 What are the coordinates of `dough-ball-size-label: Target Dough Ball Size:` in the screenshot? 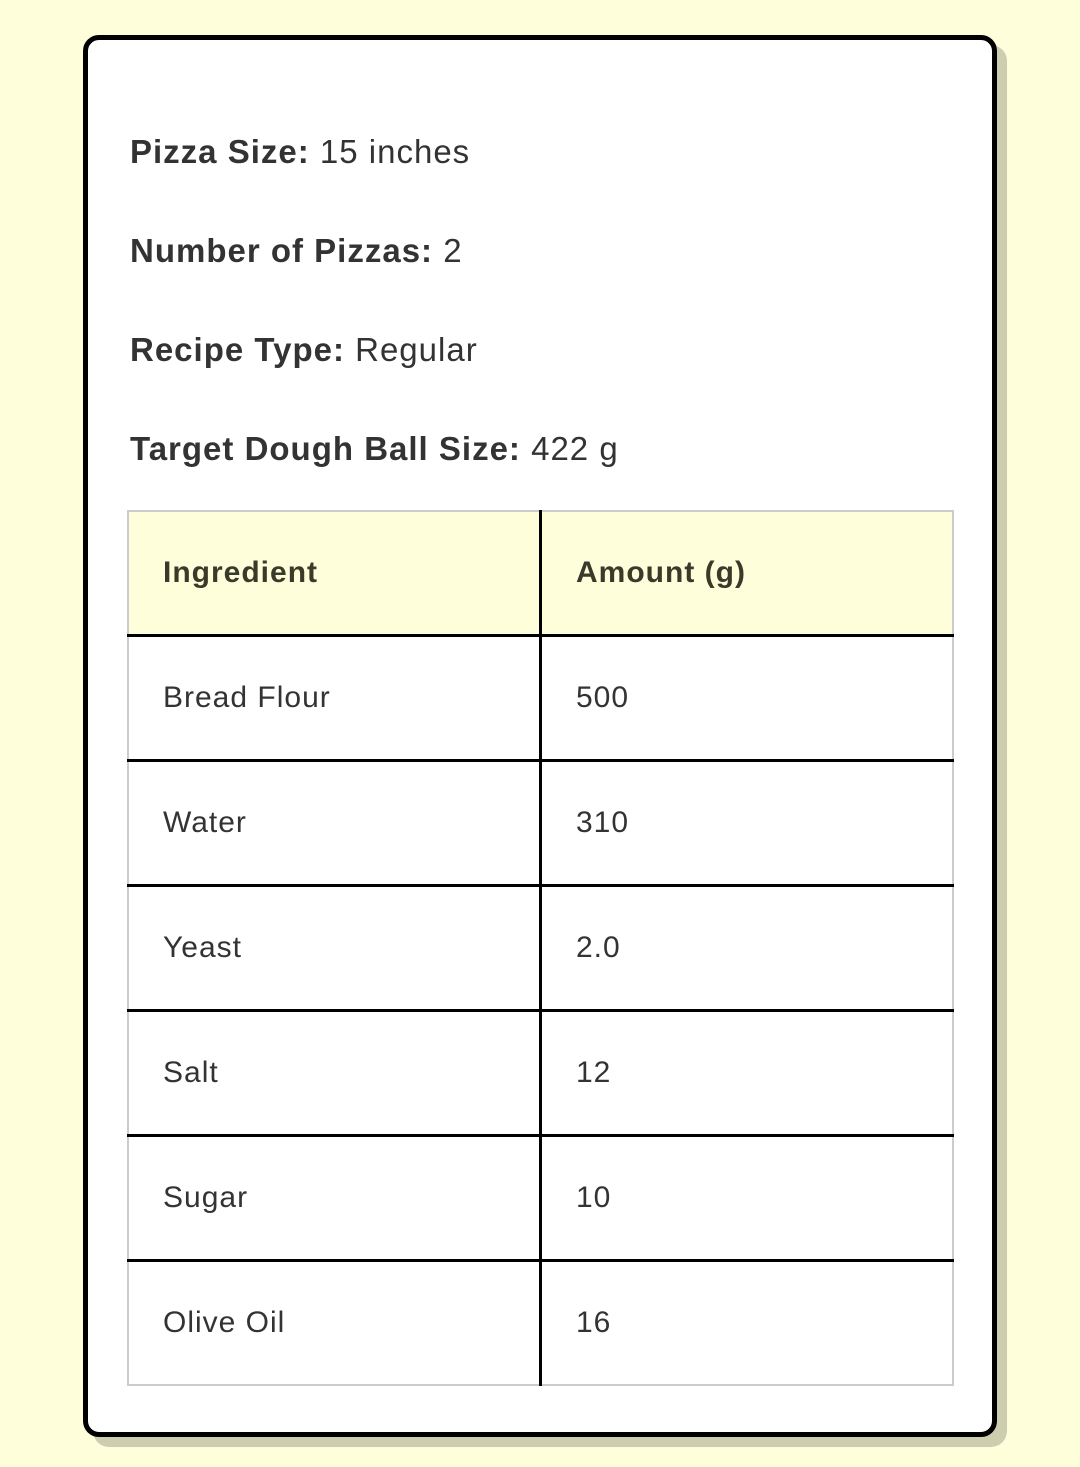 It's located at (325, 448).